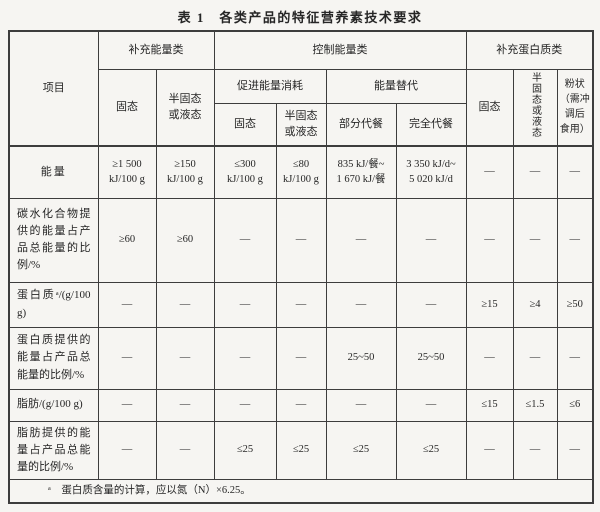 Image resolution: width=600 pixels, height=512 pixels. What do you see at coordinates (185, 107) in the screenshot?
I see `col-semisolid-1: 半固态 或液态` at bounding box center [185, 107].